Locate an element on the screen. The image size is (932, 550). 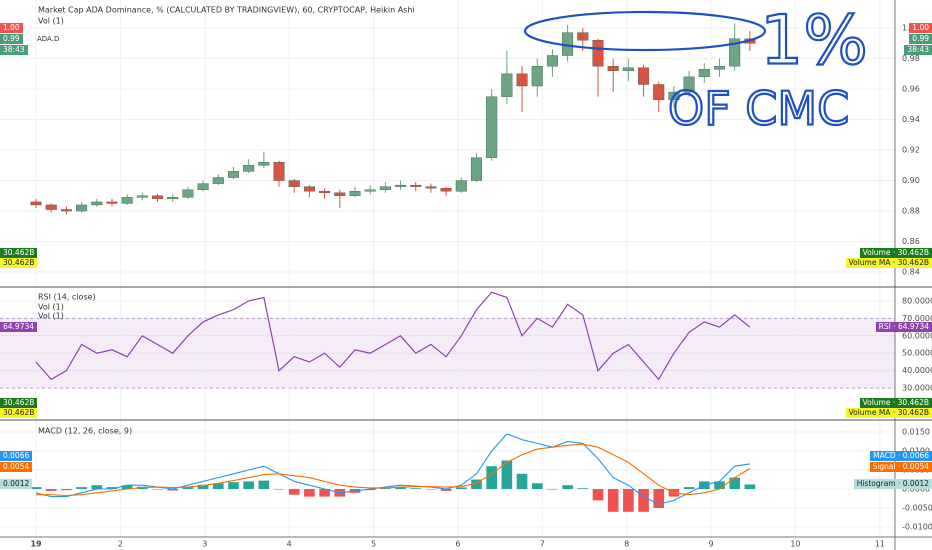
x-tick-label: 7 is located at coordinates (542, 544).